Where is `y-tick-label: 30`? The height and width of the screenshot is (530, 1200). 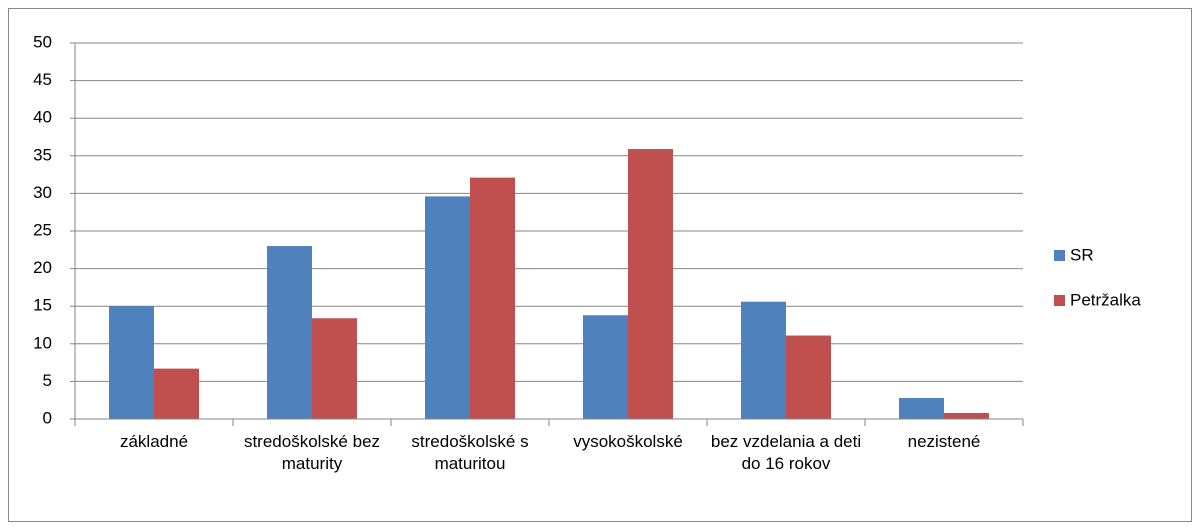
y-tick-label: 30 is located at coordinates (42, 192).